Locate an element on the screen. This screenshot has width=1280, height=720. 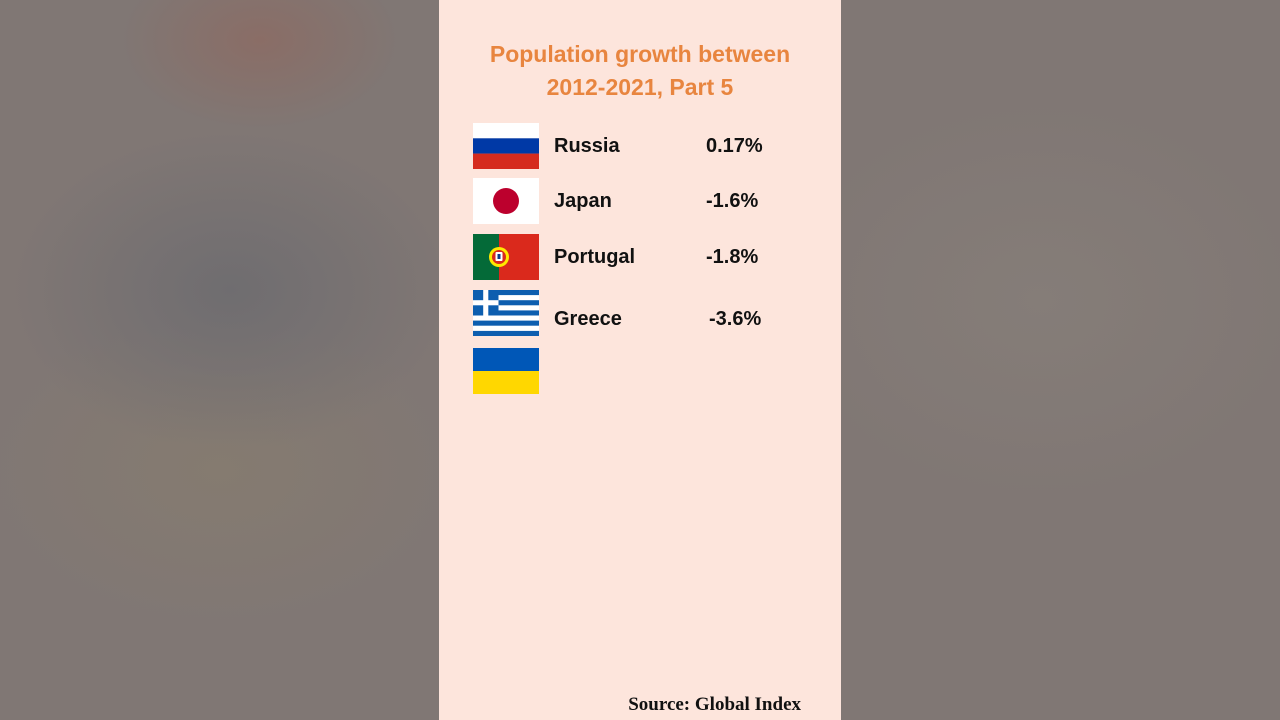
ukraine-flag-icon is located at coordinates (506, 371).